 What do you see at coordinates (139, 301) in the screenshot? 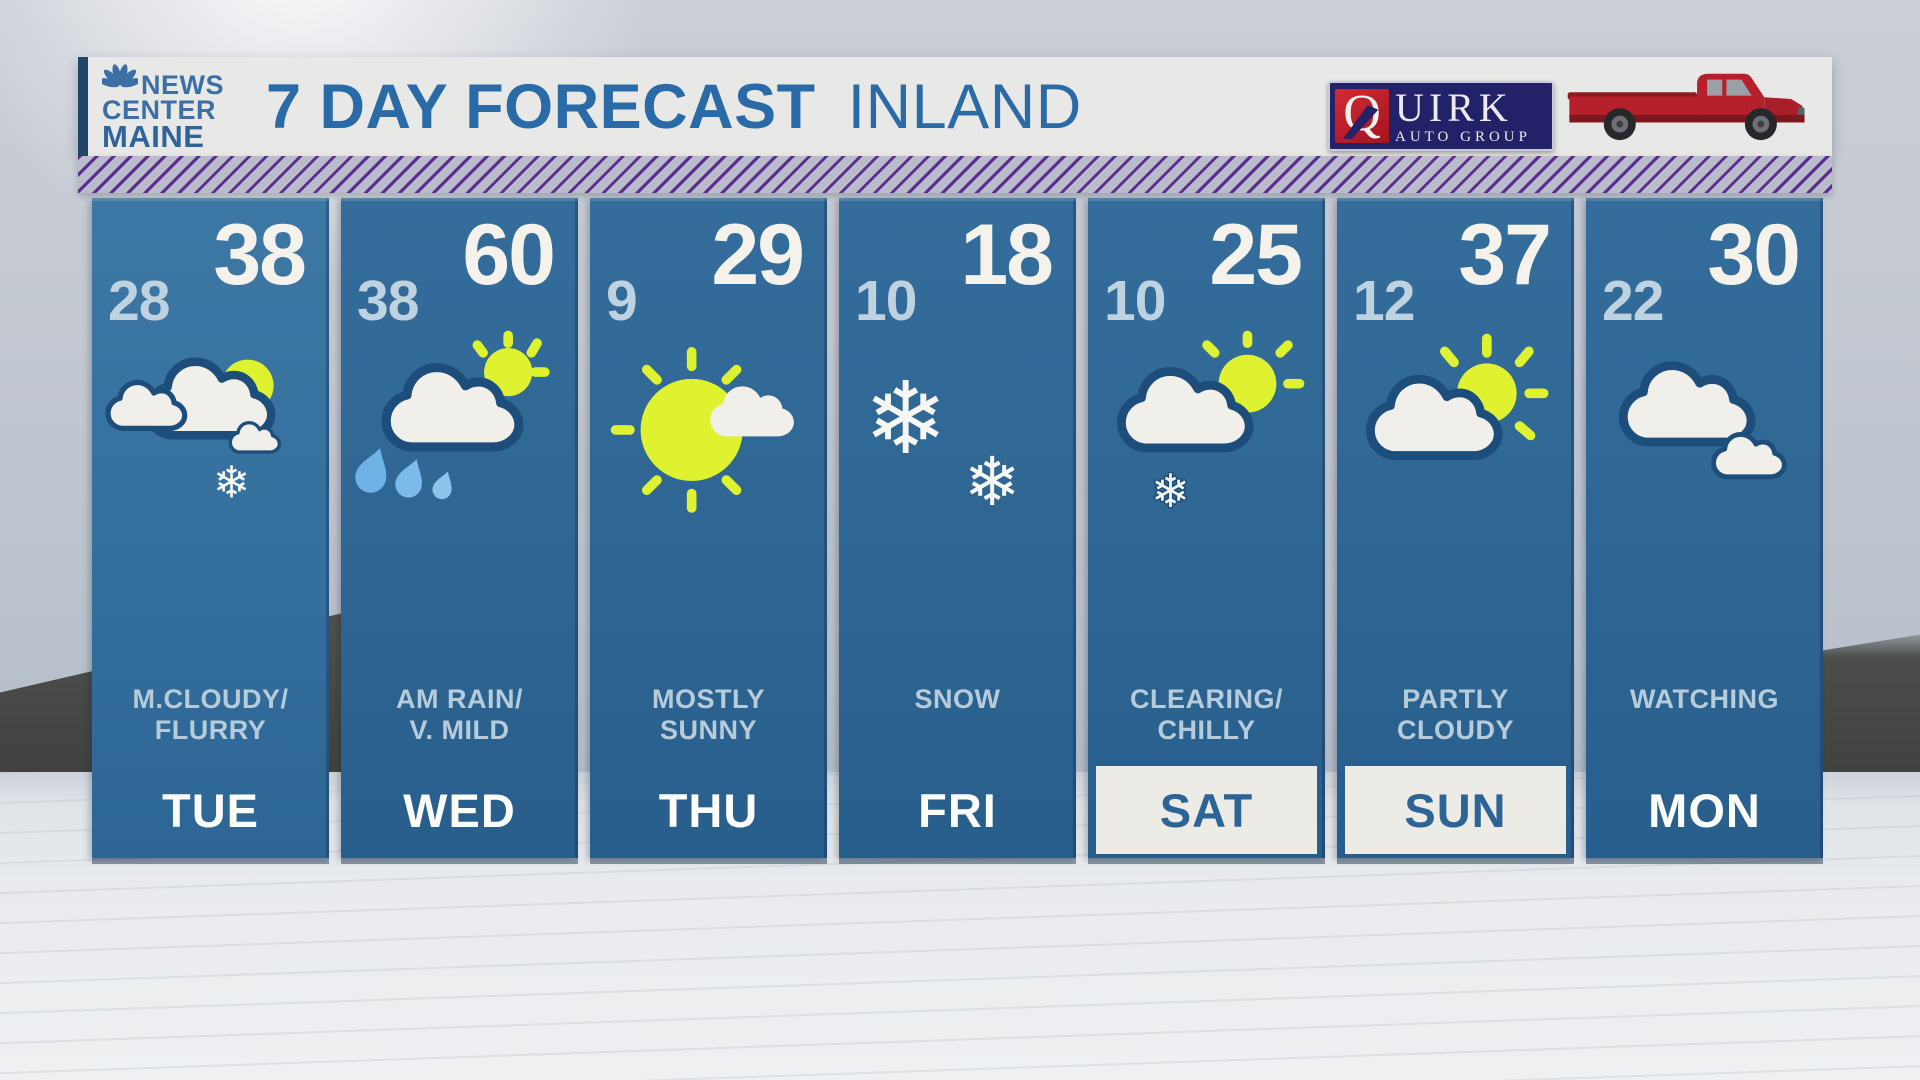
I see `low-temp: 28` at bounding box center [139, 301].